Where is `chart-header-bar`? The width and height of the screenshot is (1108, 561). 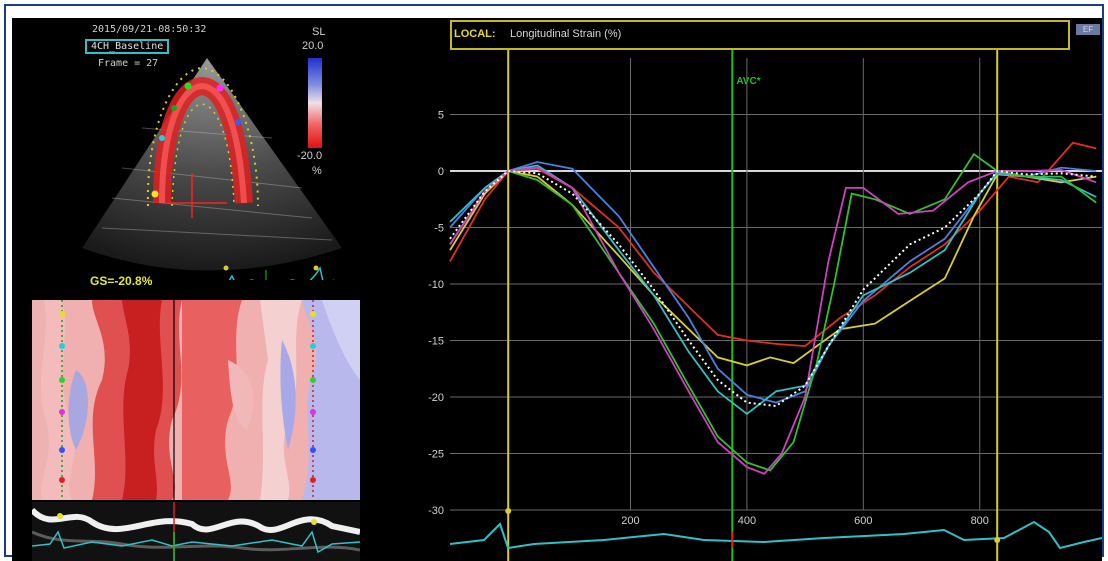
chart-header-bar is located at coordinates (760, 35).